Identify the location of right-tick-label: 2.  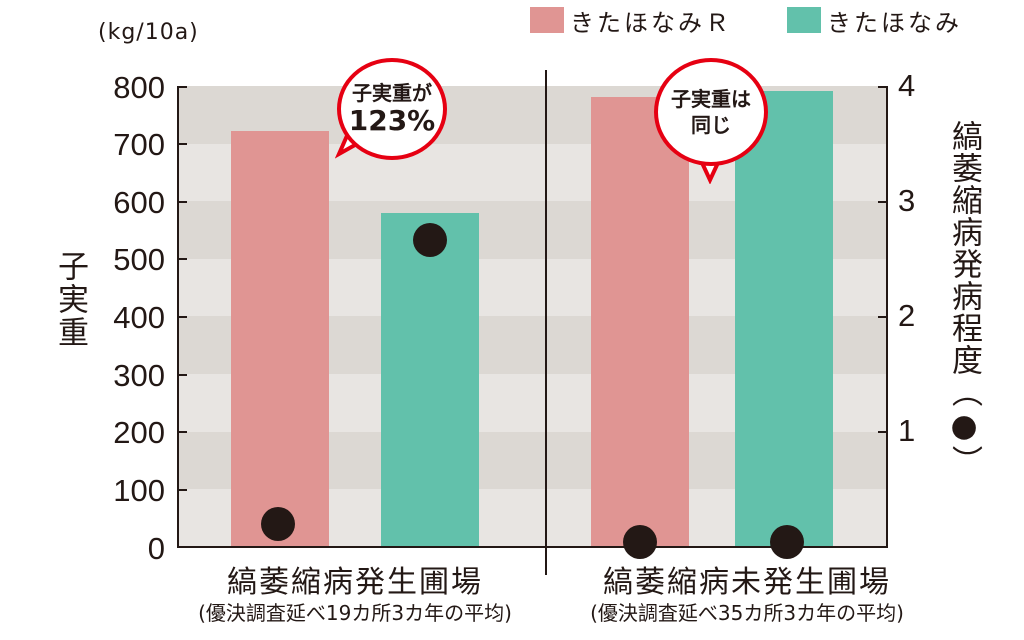
(907, 315).